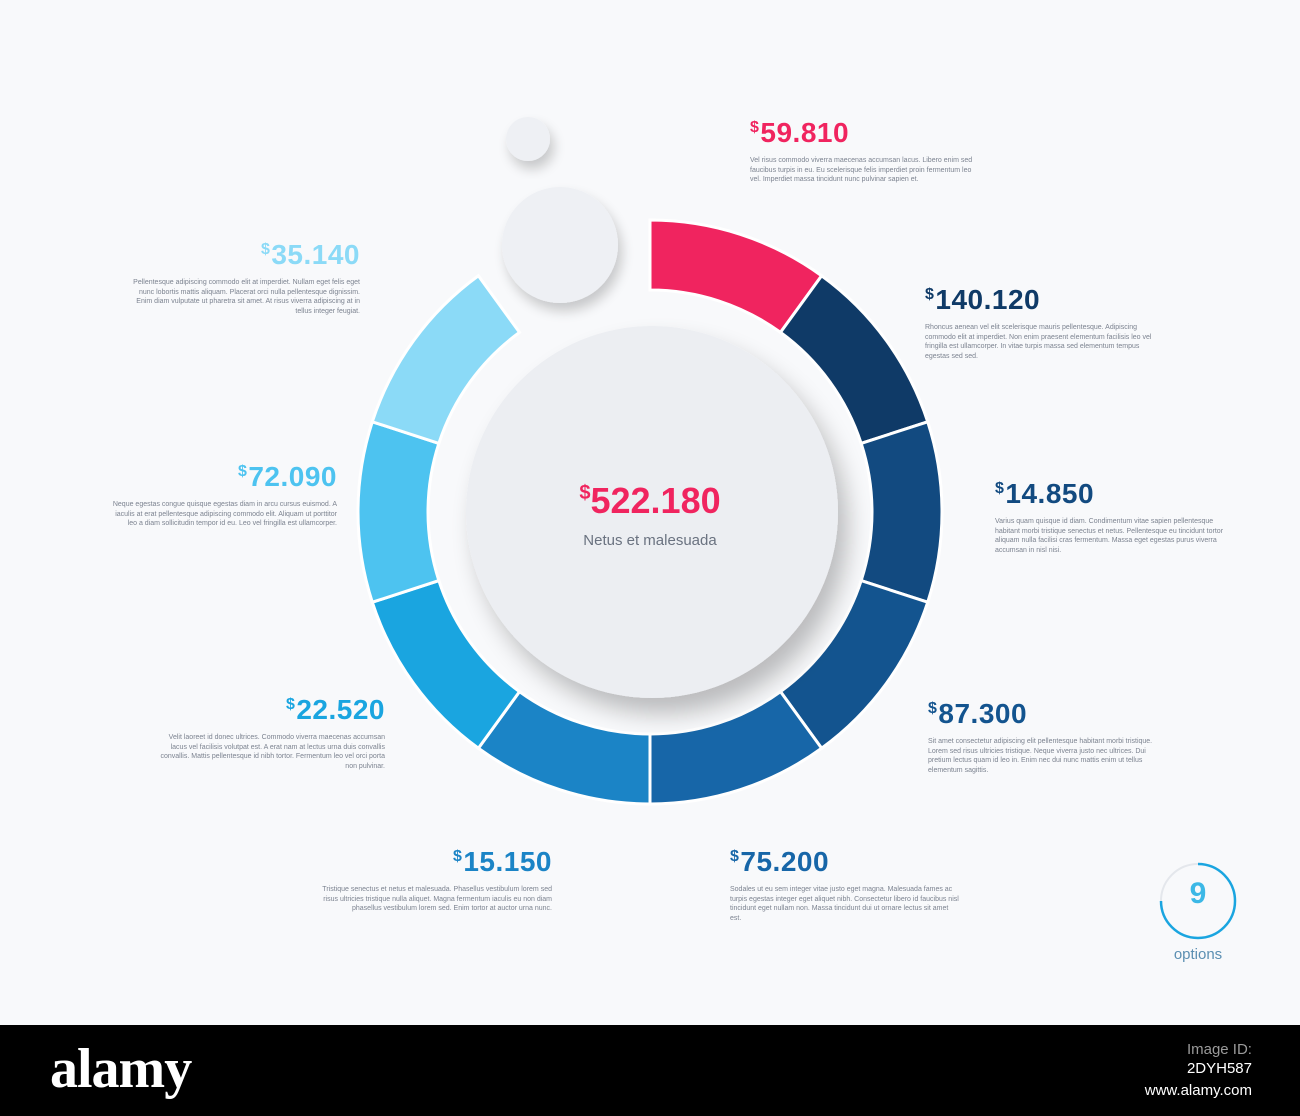 This screenshot has height=1116, width=1300. Describe the element at coordinates (1198, 1090) in the screenshot. I see `watermark-url: www.alamy.com` at that location.